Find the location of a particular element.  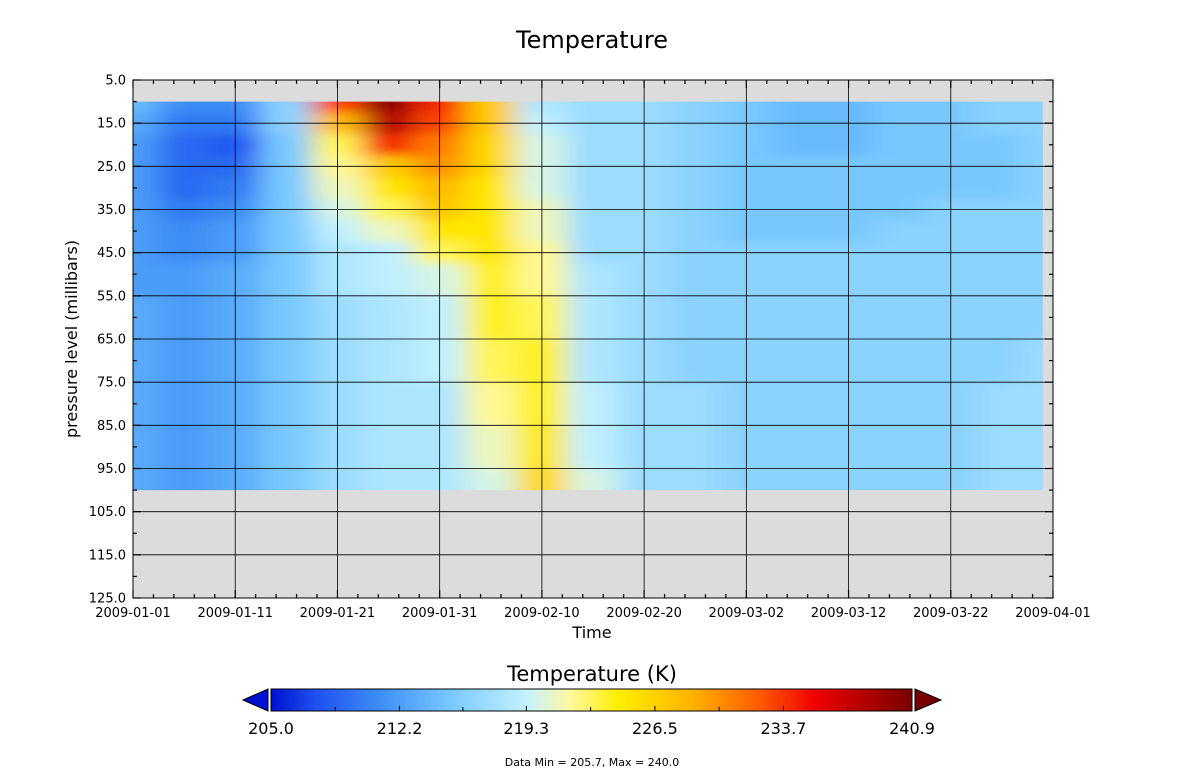

x-tick-label: 2009-03-02 is located at coordinates (747, 613).